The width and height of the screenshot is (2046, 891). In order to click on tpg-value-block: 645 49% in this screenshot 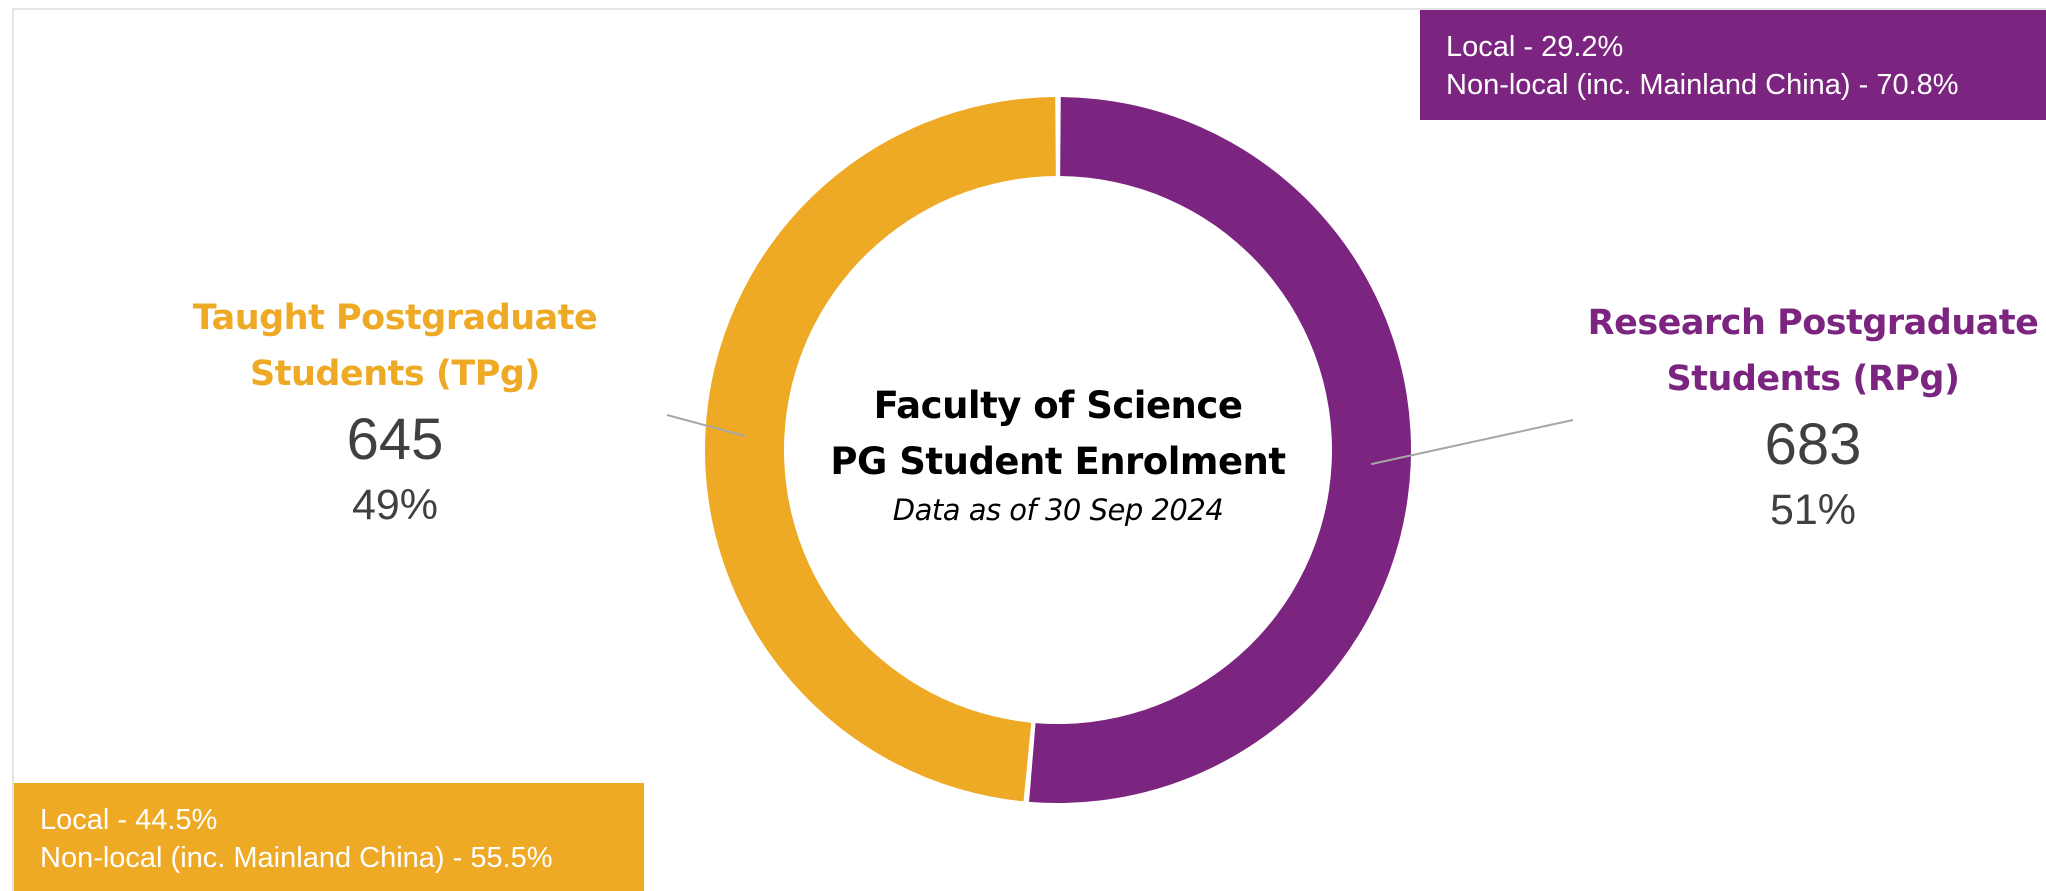, I will do `click(395, 470)`.